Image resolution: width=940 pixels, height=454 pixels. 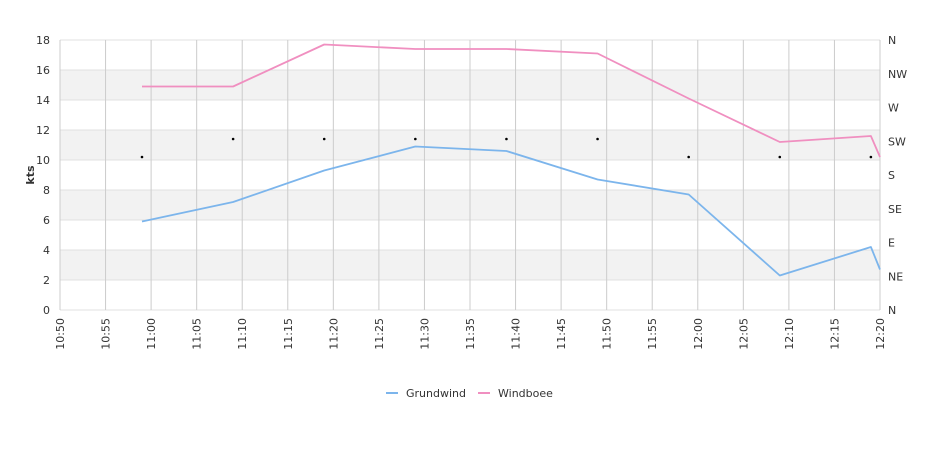 What do you see at coordinates (789, 334) in the screenshot?
I see `x-tick-label: 12:10` at bounding box center [789, 334].